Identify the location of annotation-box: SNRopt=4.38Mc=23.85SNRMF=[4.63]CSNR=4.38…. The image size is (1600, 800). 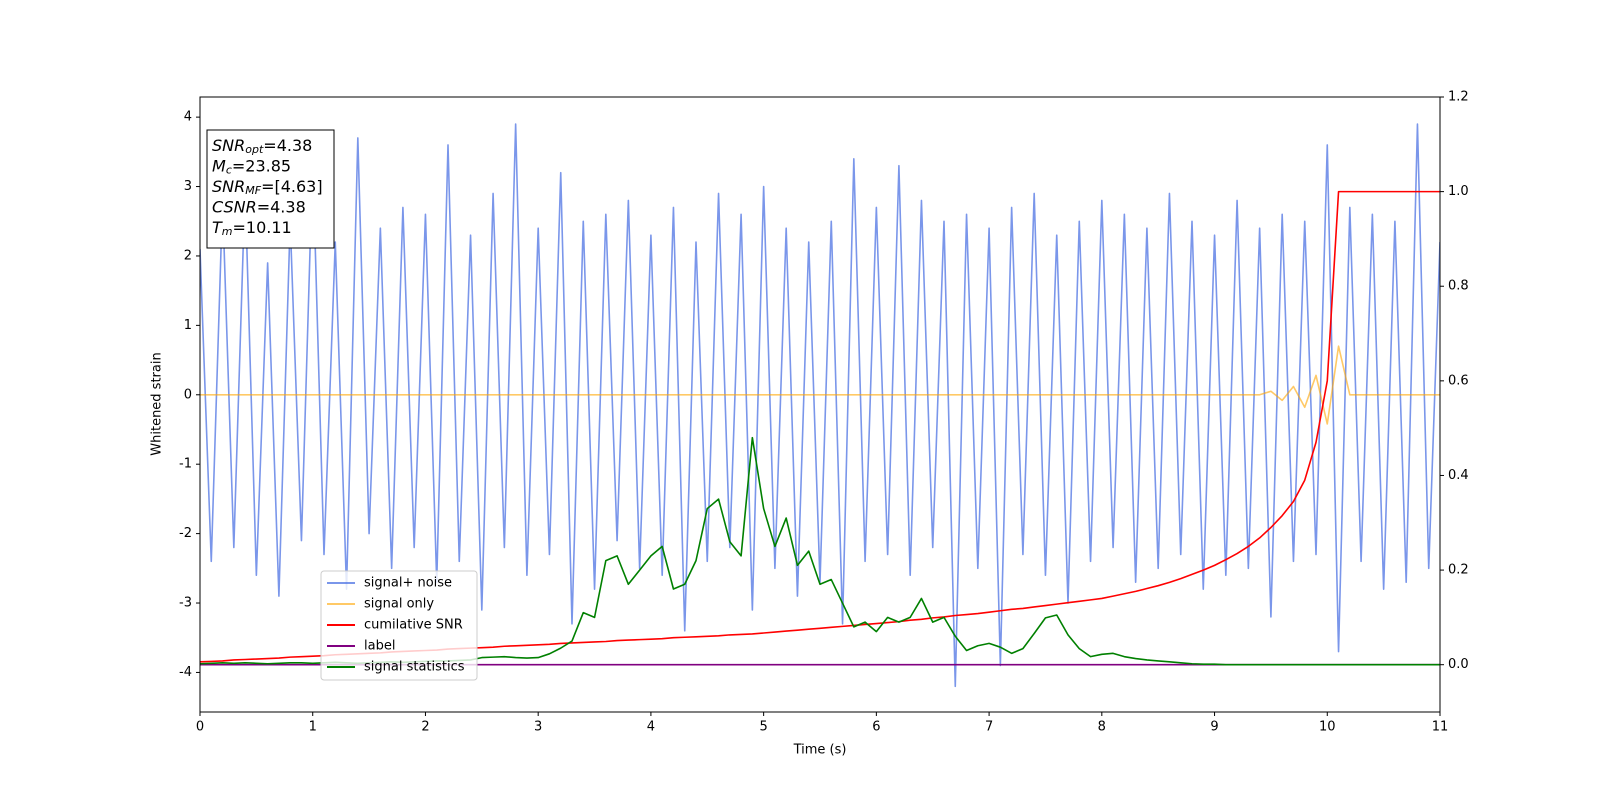
(270, 189).